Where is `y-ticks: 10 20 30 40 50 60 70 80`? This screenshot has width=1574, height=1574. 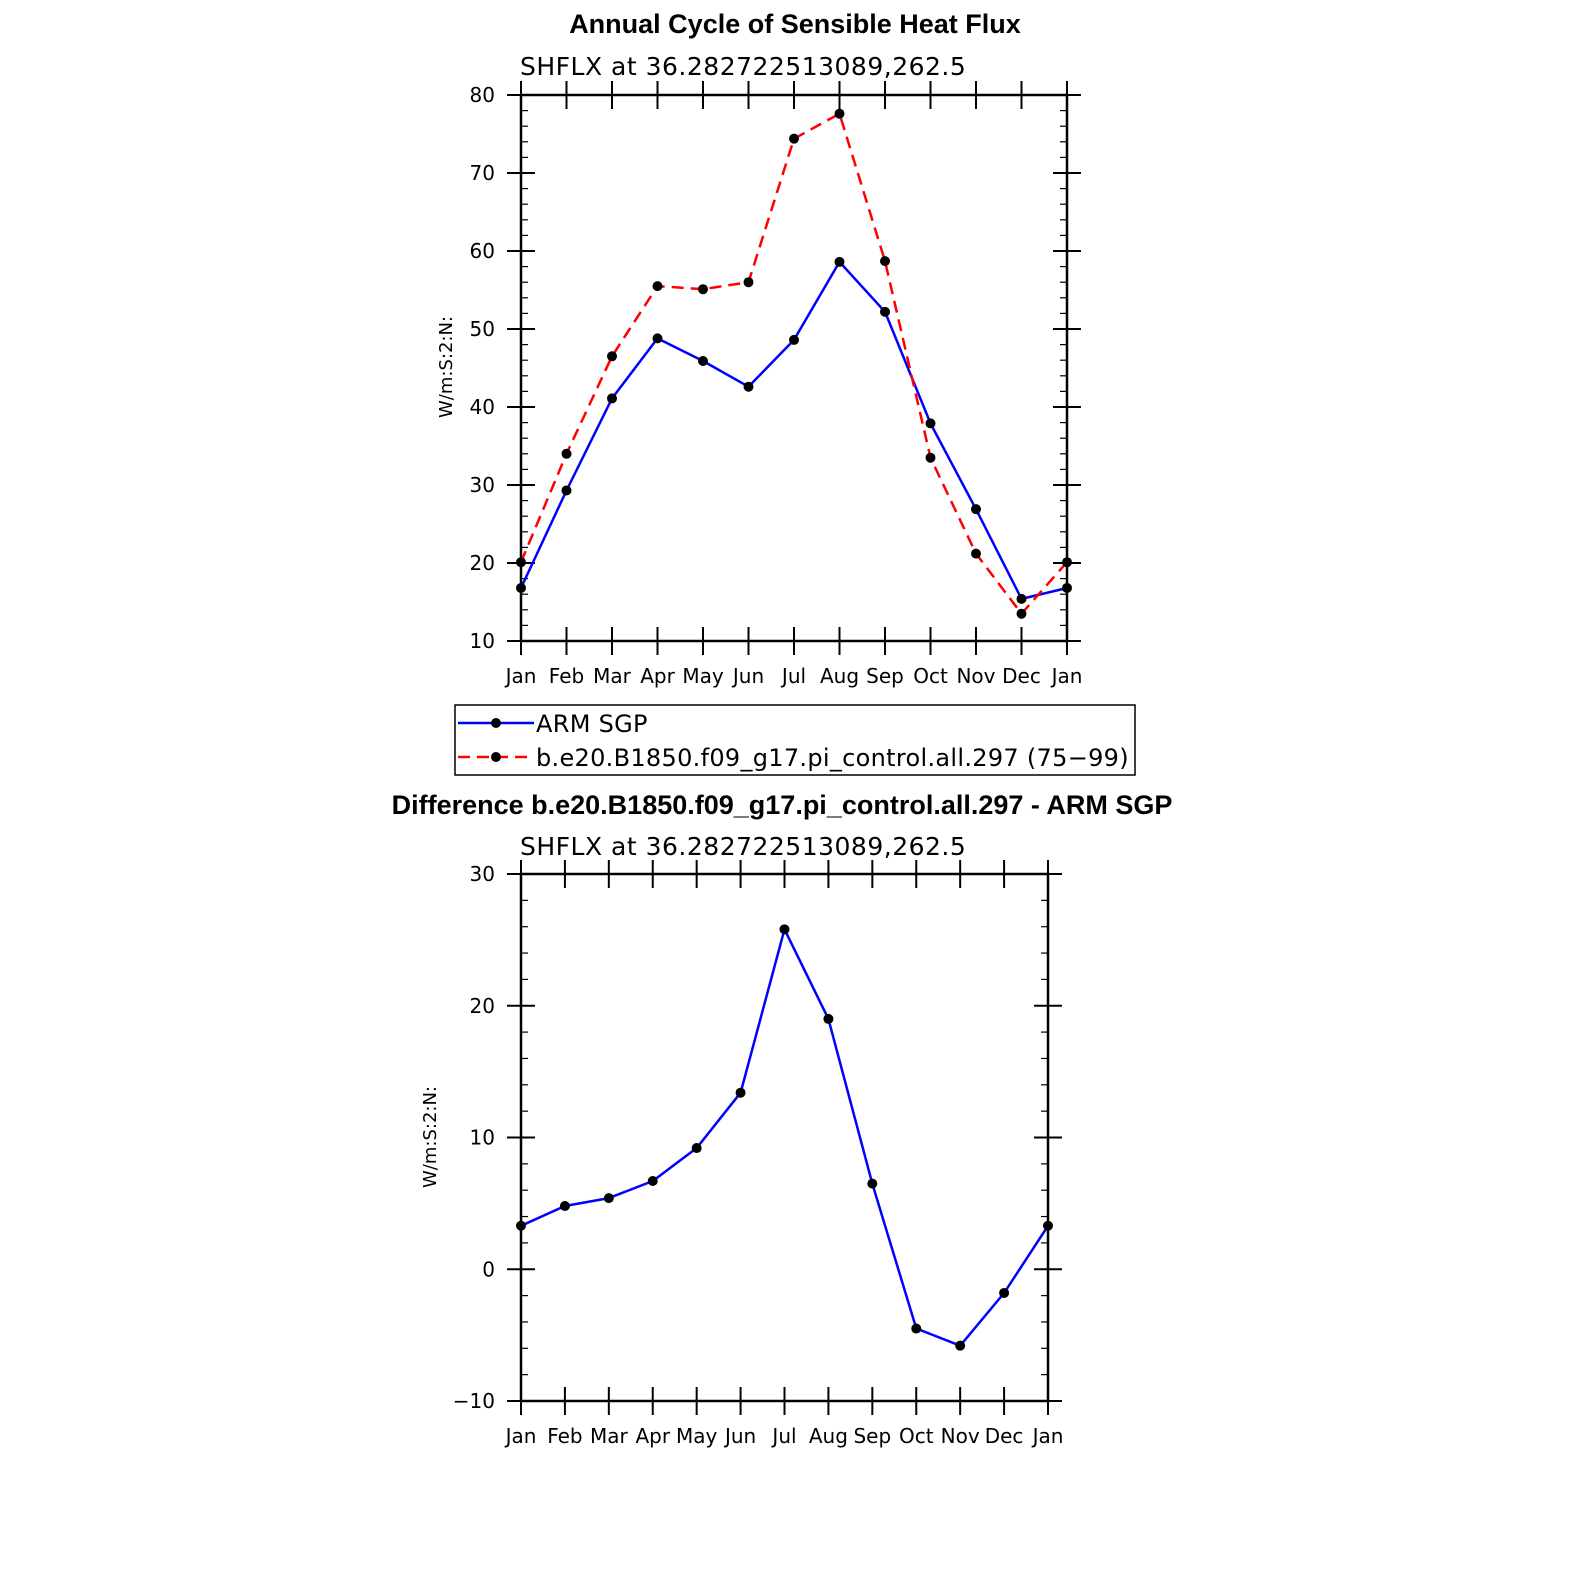 y-ticks: 10 20 30 40 50 60 70 80 is located at coordinates (775, 368).